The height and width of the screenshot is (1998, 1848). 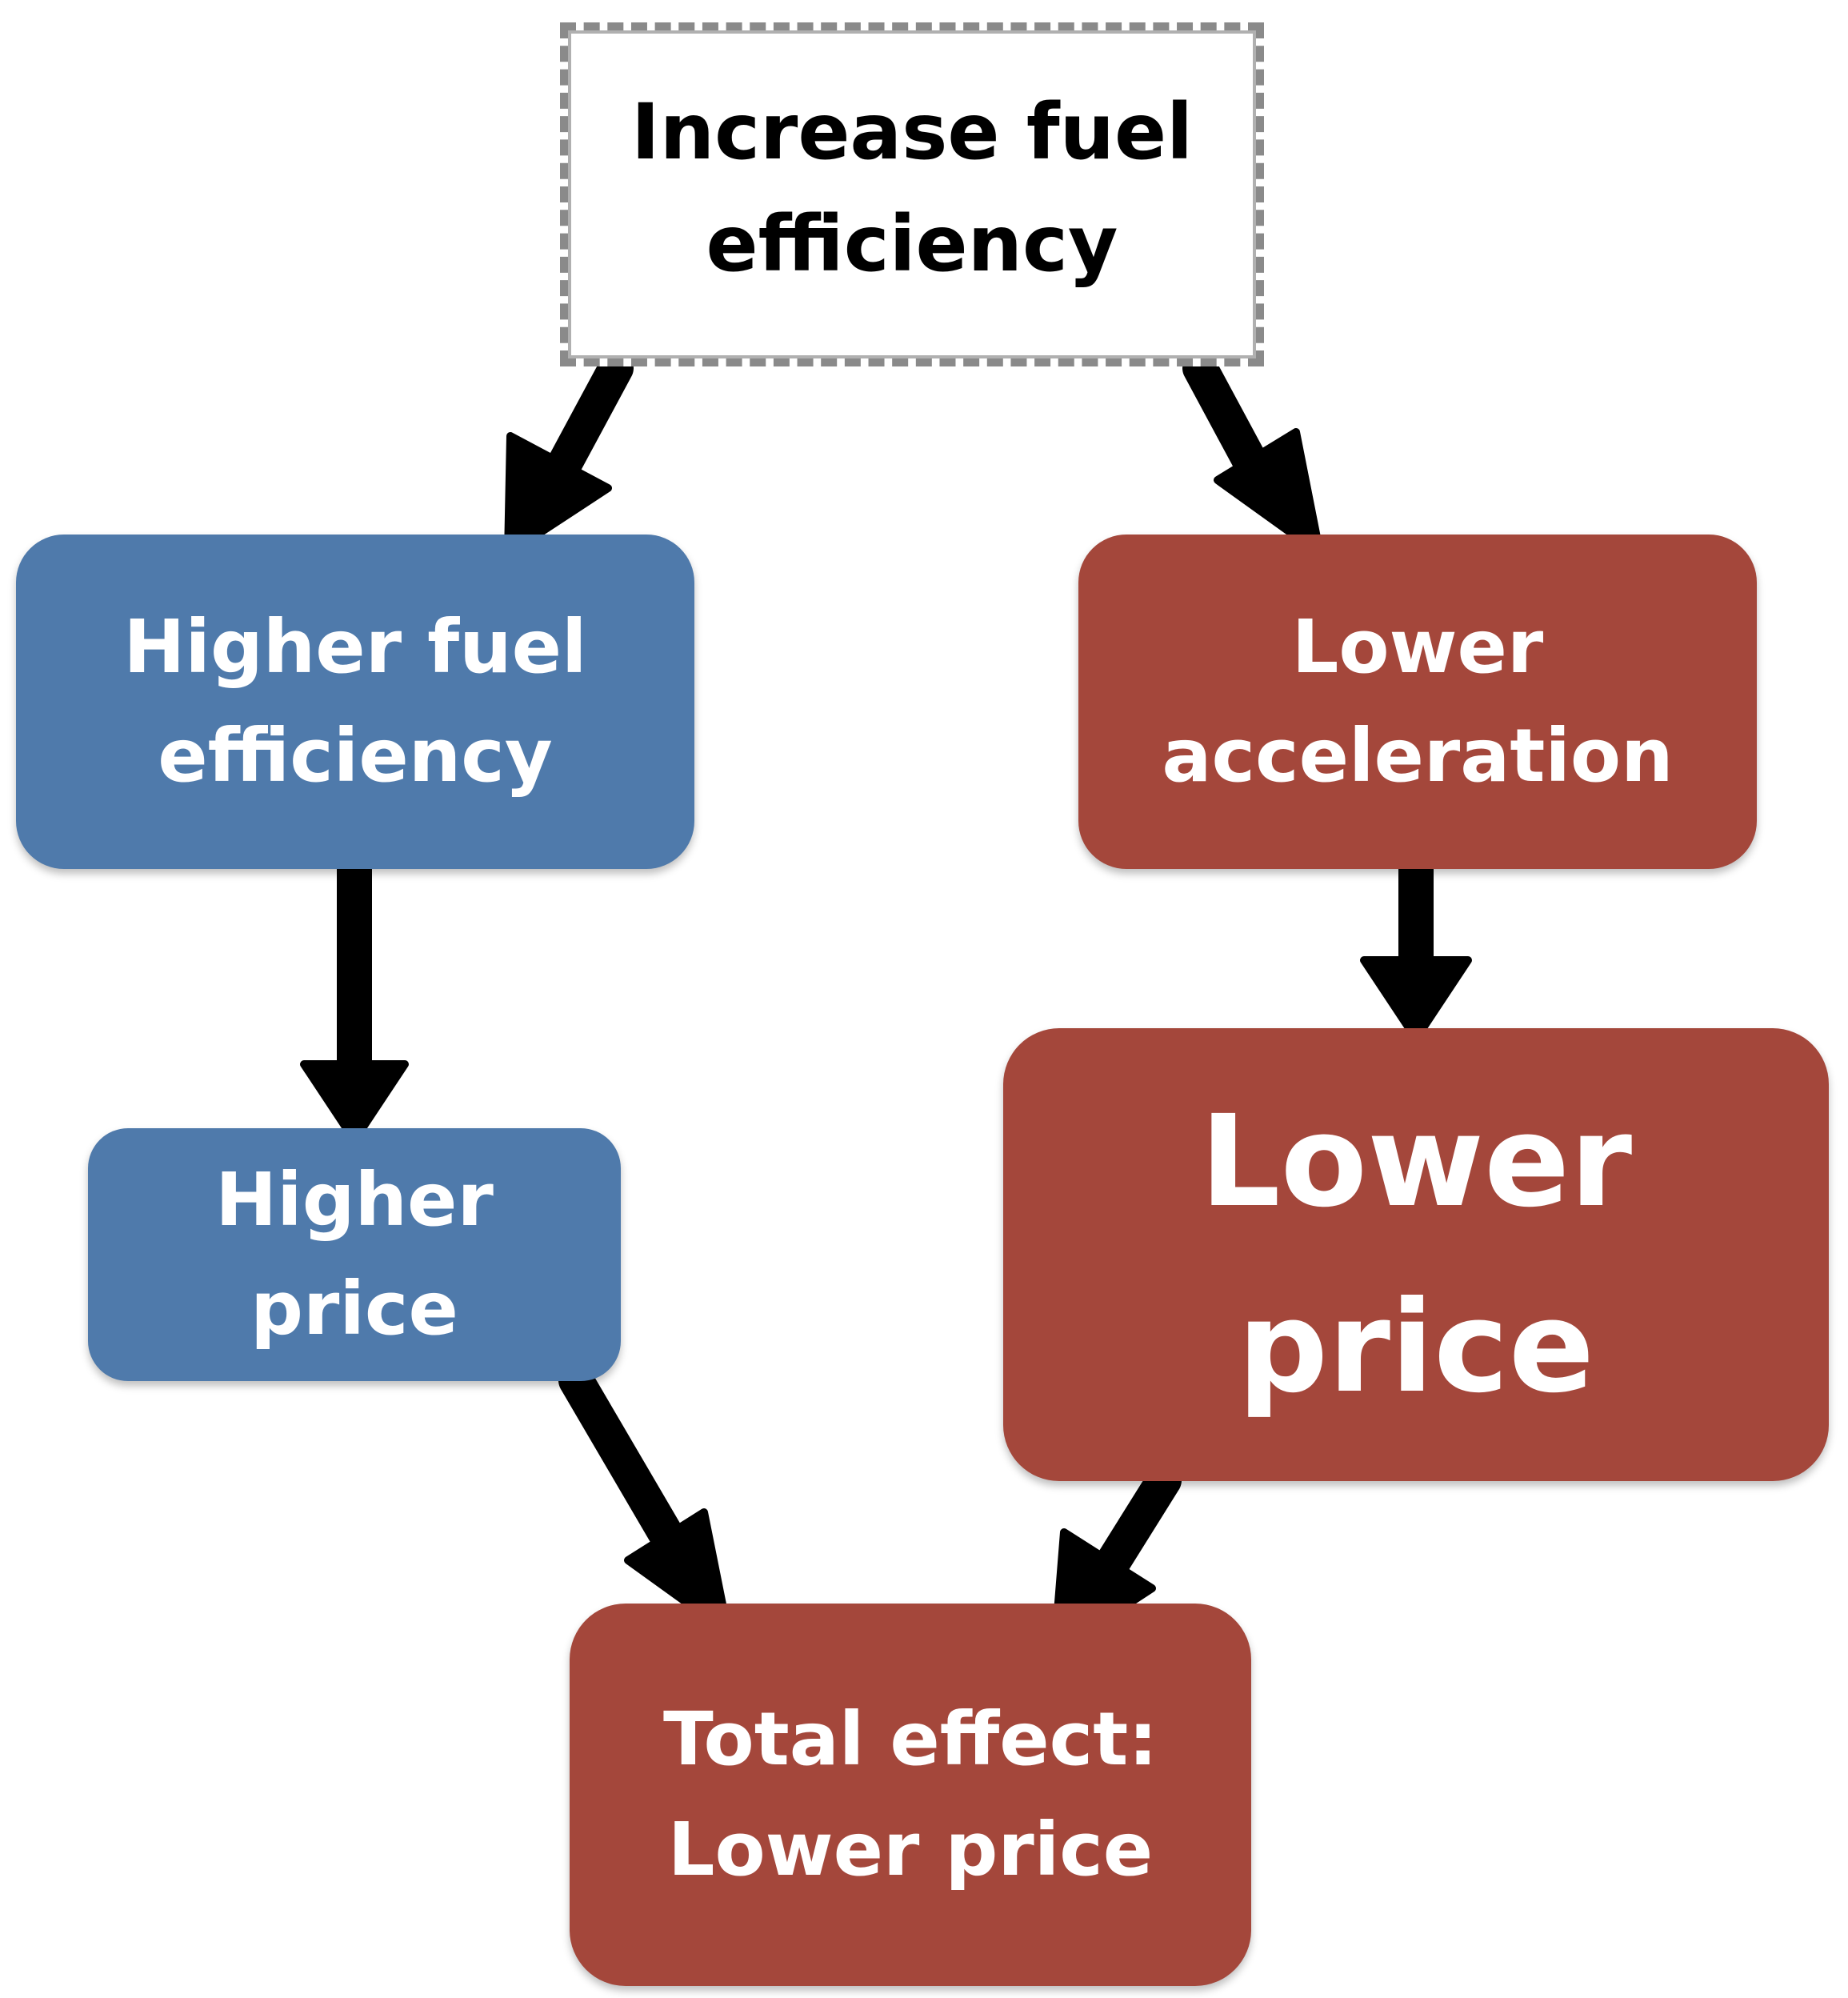 What do you see at coordinates (355, 702) in the screenshot?
I see `node-higher-fuel-efficiency: Higher fuel efficiency` at bounding box center [355, 702].